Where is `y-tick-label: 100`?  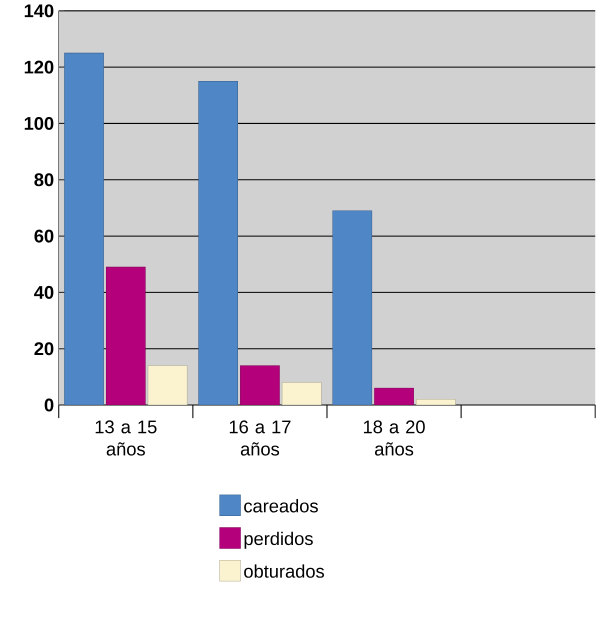
y-tick-label: 100 is located at coordinates (39, 123).